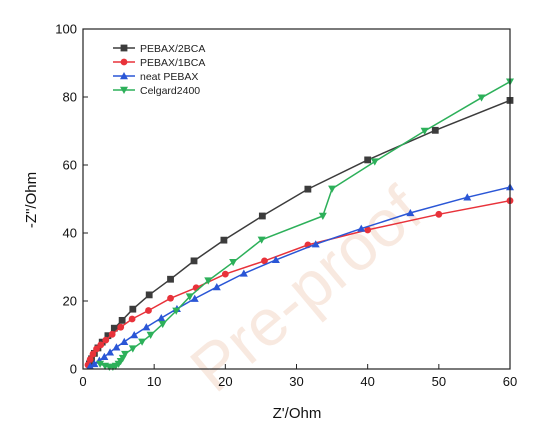 This screenshot has height=443, width=541. Describe the element at coordinates (510, 381) in the screenshot. I see `x-tick-label: 60` at that location.